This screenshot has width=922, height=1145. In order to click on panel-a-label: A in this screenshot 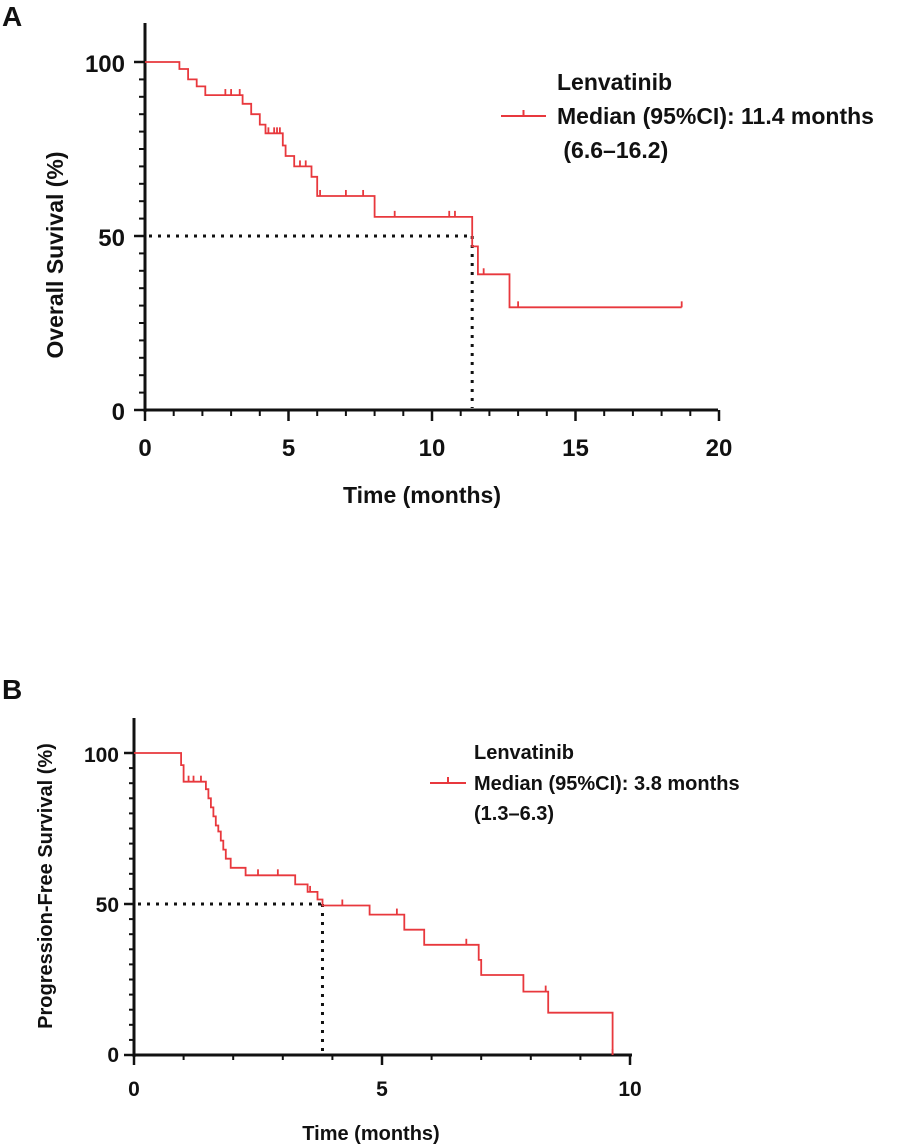, I will do `click(12, 16)`.